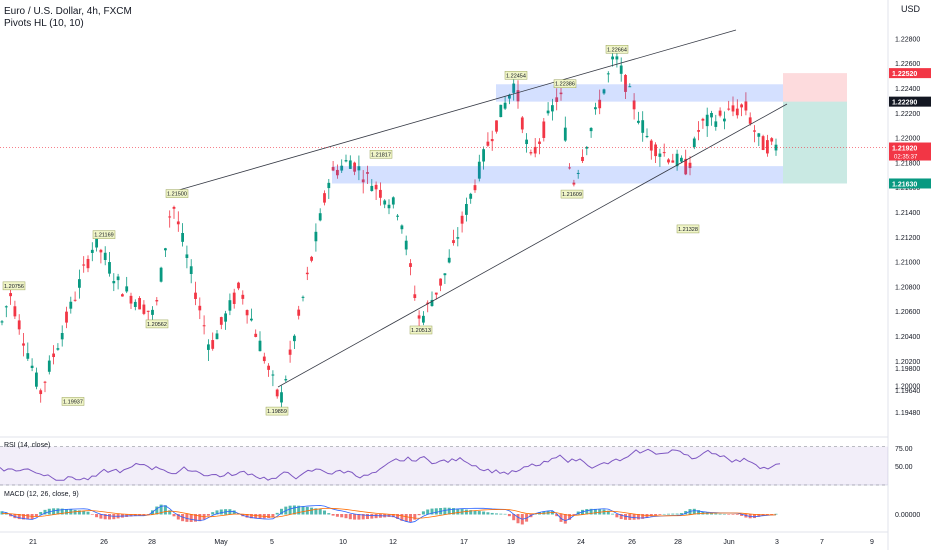 The height and width of the screenshot is (550, 932). I want to click on price-tick-label: 1.22400, so click(907, 89).